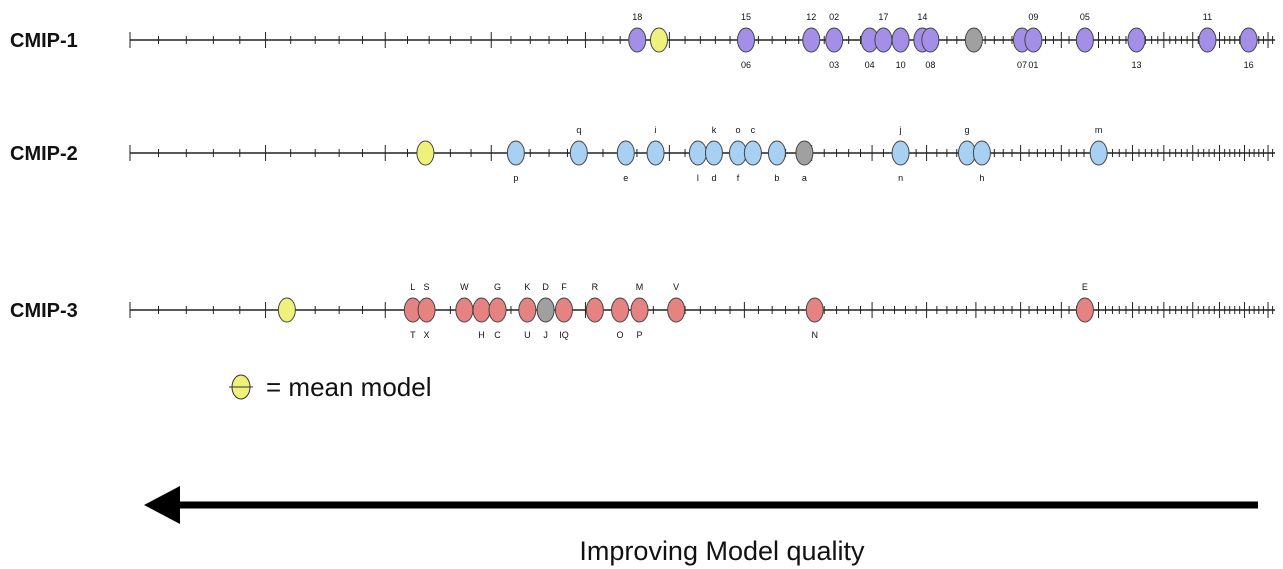  Describe the element at coordinates (814, 335) in the screenshot. I see `point-label-below: N` at that location.